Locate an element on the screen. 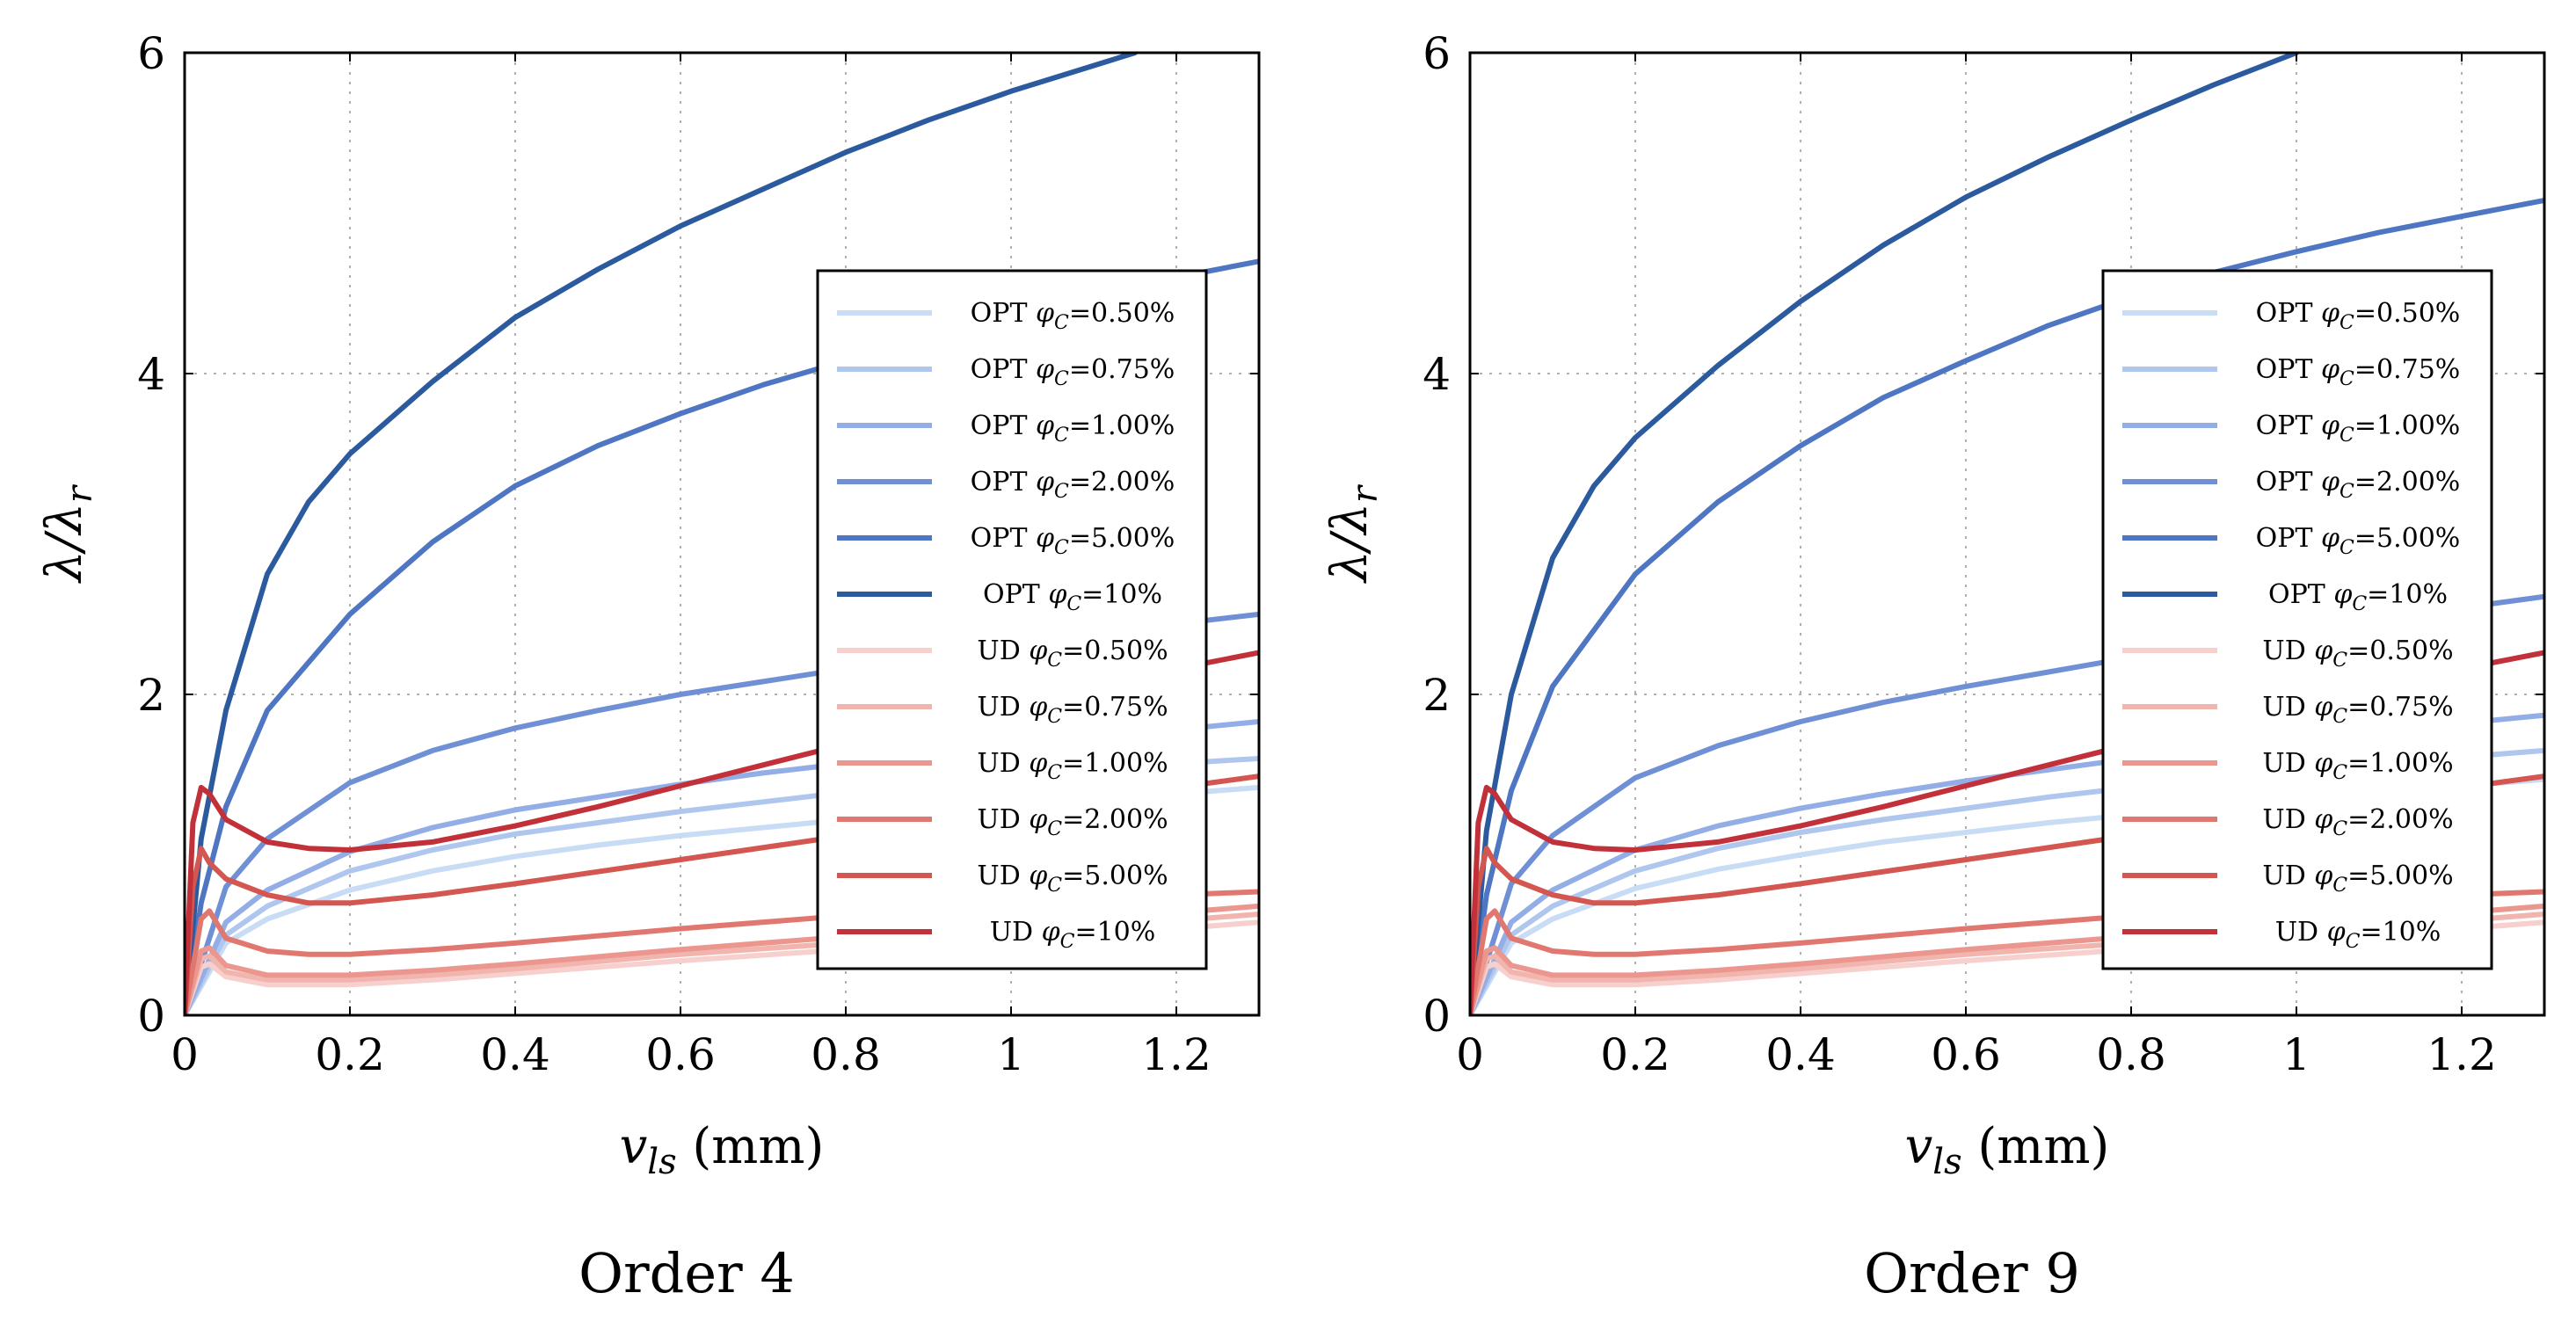 The image size is (2576, 1322). subfigure-caption: Order 4 is located at coordinates (687, 1273).